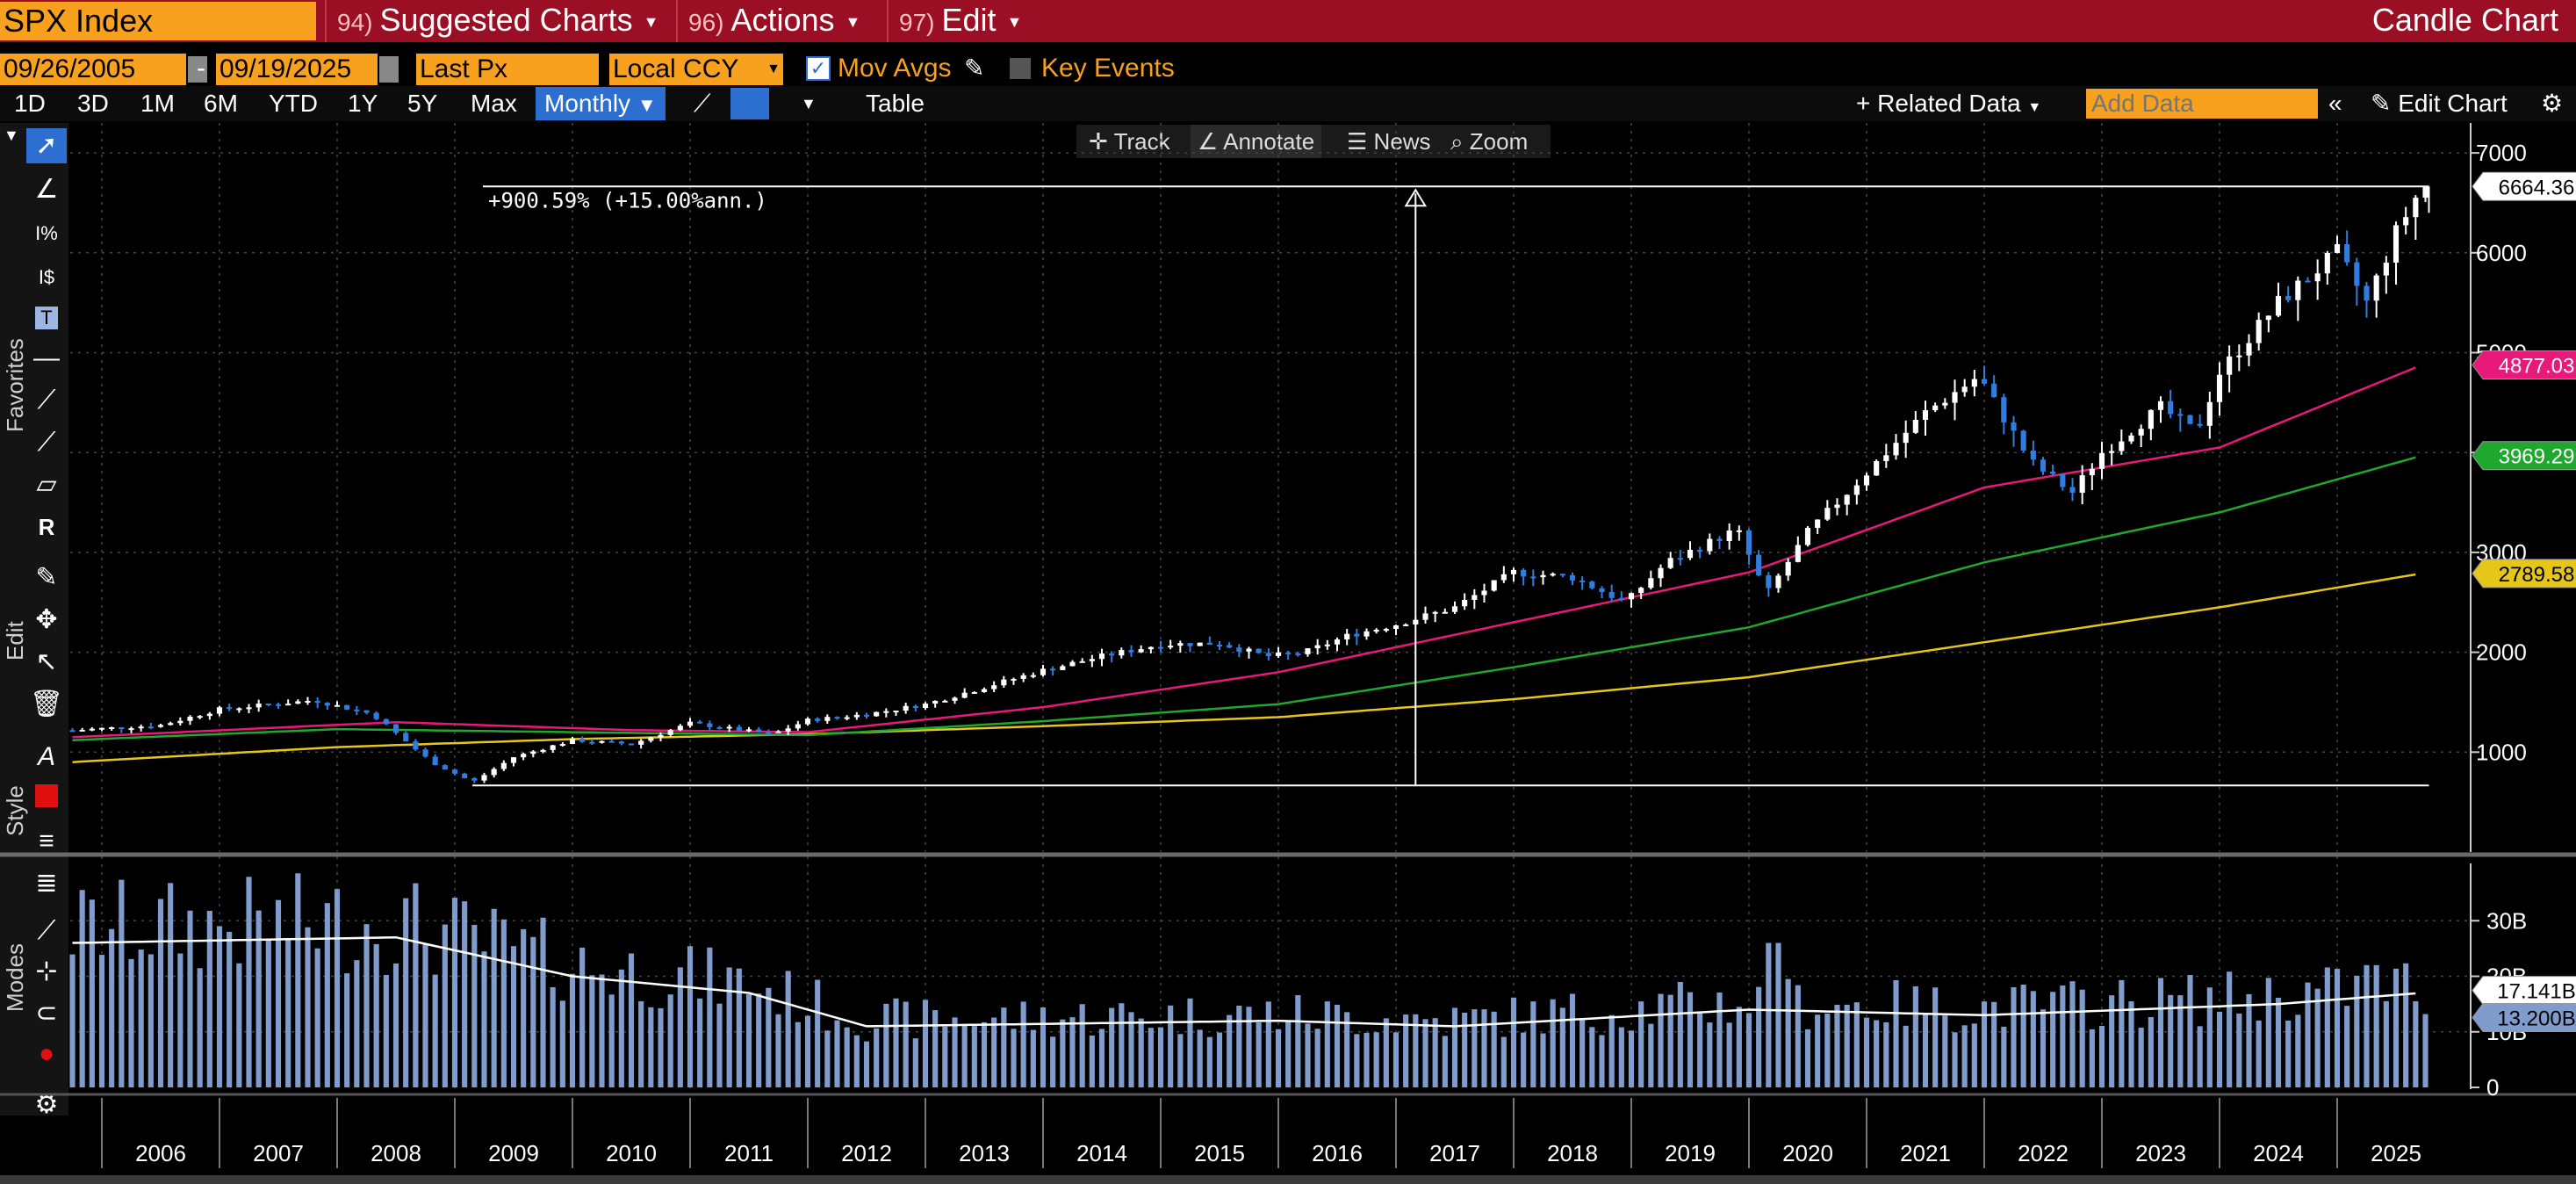 Image resolution: width=2576 pixels, height=1184 pixels. What do you see at coordinates (2396, 1153) in the screenshot?
I see `x-tick-label: 2025` at bounding box center [2396, 1153].